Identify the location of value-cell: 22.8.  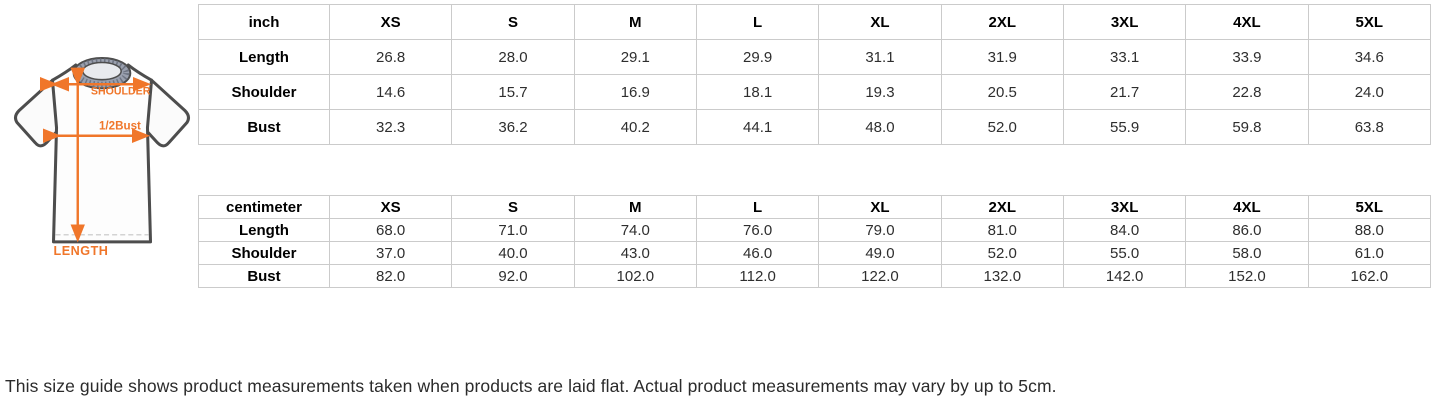
(1247, 92).